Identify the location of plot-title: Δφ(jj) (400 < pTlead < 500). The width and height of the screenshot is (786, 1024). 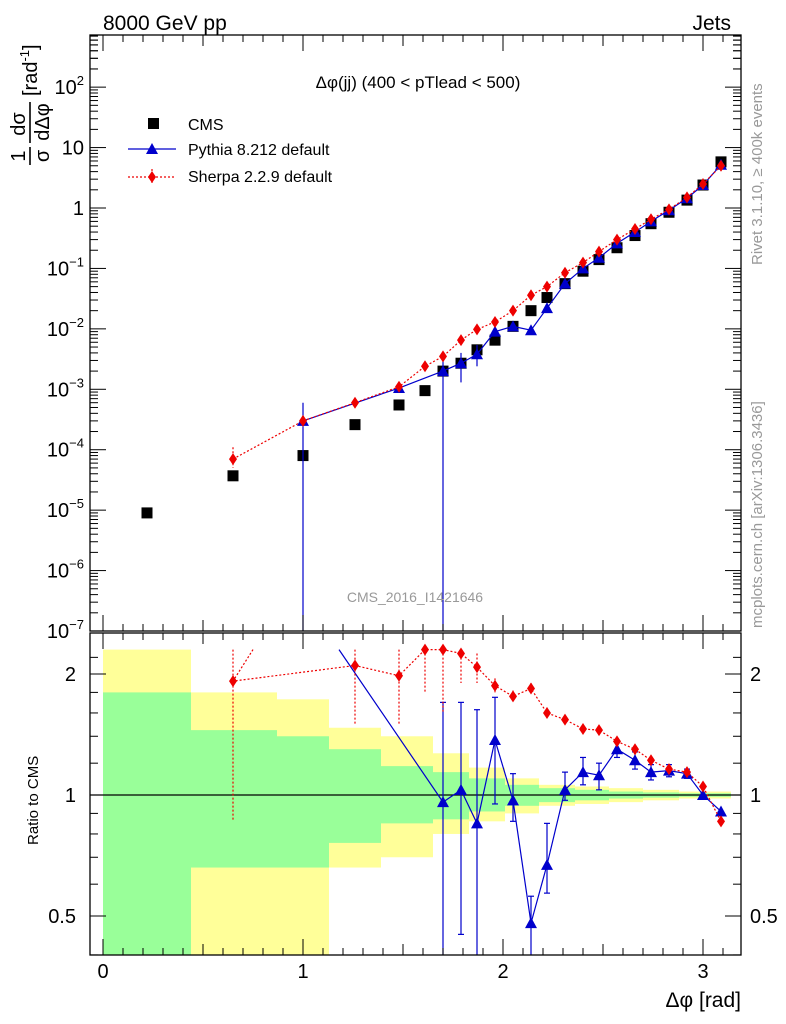
(418, 82).